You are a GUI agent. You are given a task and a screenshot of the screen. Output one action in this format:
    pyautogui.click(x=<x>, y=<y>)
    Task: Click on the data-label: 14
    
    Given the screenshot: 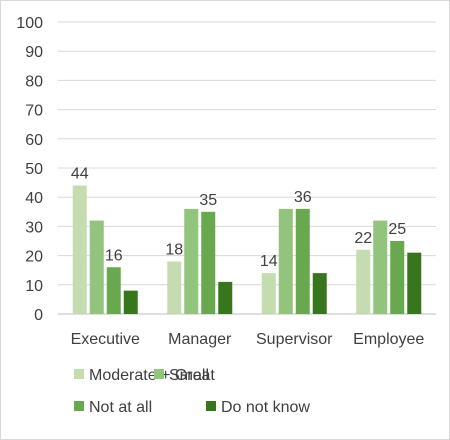 What is the action you would take?
    pyautogui.click(x=269, y=261)
    